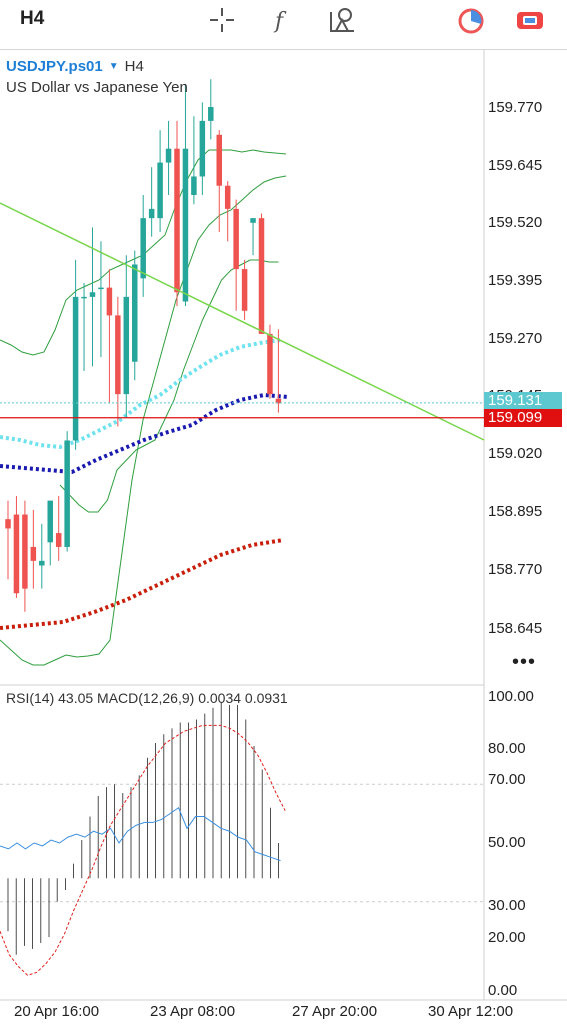  I want to click on ma-slow-line, so click(142, 584).